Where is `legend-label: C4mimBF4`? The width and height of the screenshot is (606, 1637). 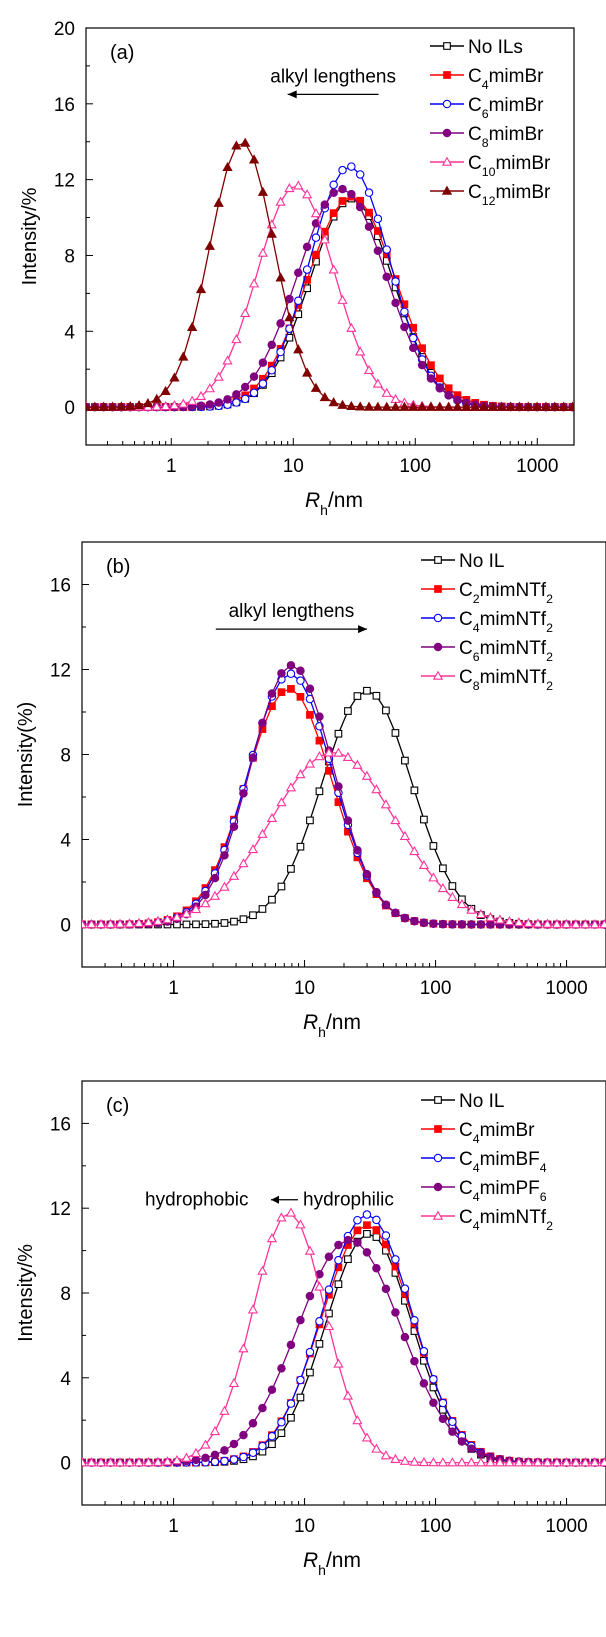
legend-label: C4mimBF4 is located at coordinates (503, 1162).